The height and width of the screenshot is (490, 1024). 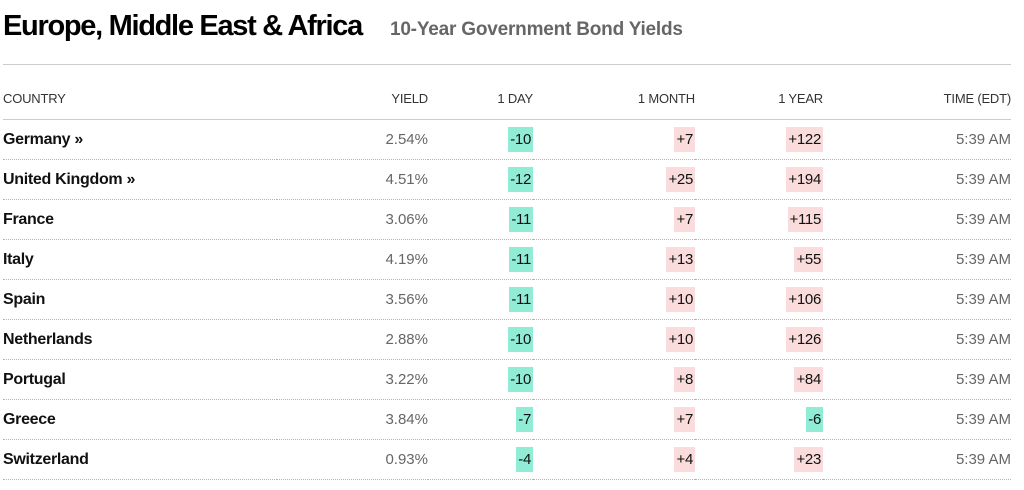 I want to click on column-header-time: TIME (EDT), so click(x=917, y=99).